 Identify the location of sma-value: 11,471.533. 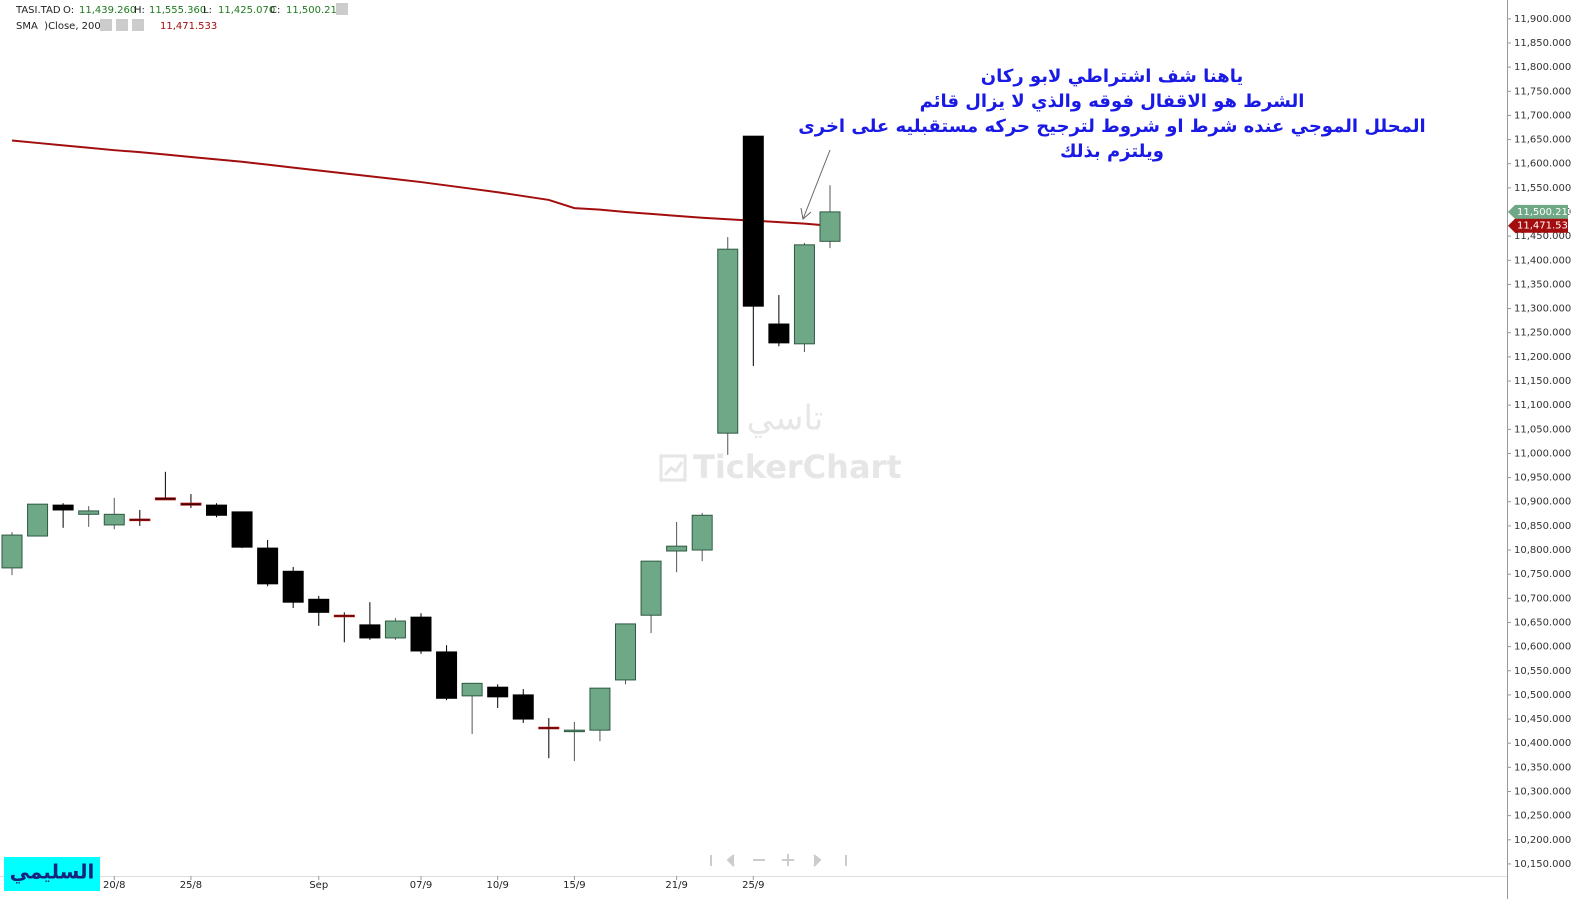
(188, 26).